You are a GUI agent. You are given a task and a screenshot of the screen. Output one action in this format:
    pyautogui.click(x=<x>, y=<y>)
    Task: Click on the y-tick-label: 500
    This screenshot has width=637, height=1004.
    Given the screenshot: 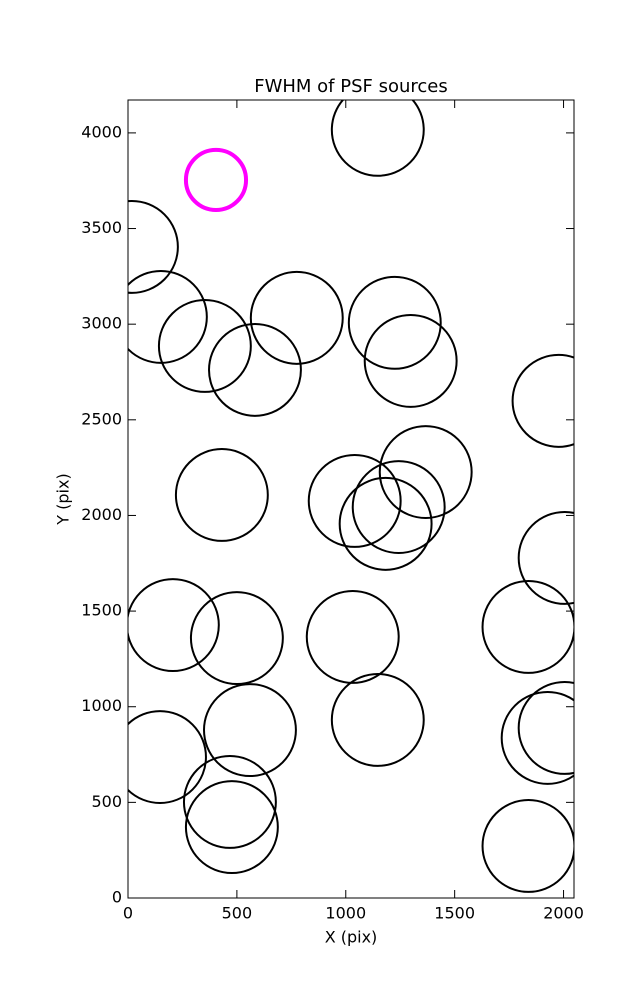 What is the action you would take?
    pyautogui.click(x=106, y=801)
    